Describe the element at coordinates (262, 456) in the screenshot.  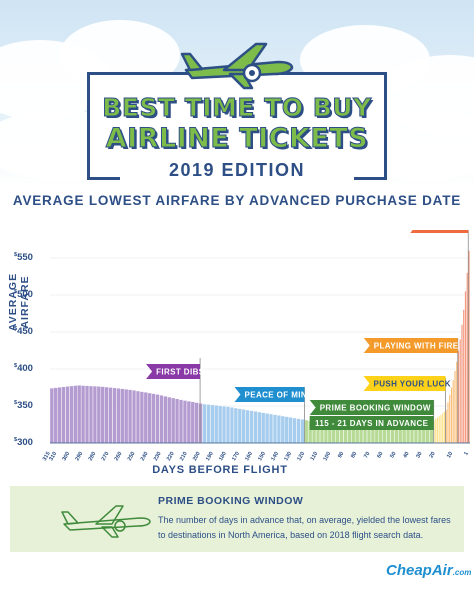
I see `x-tick-label: 150` at that location.